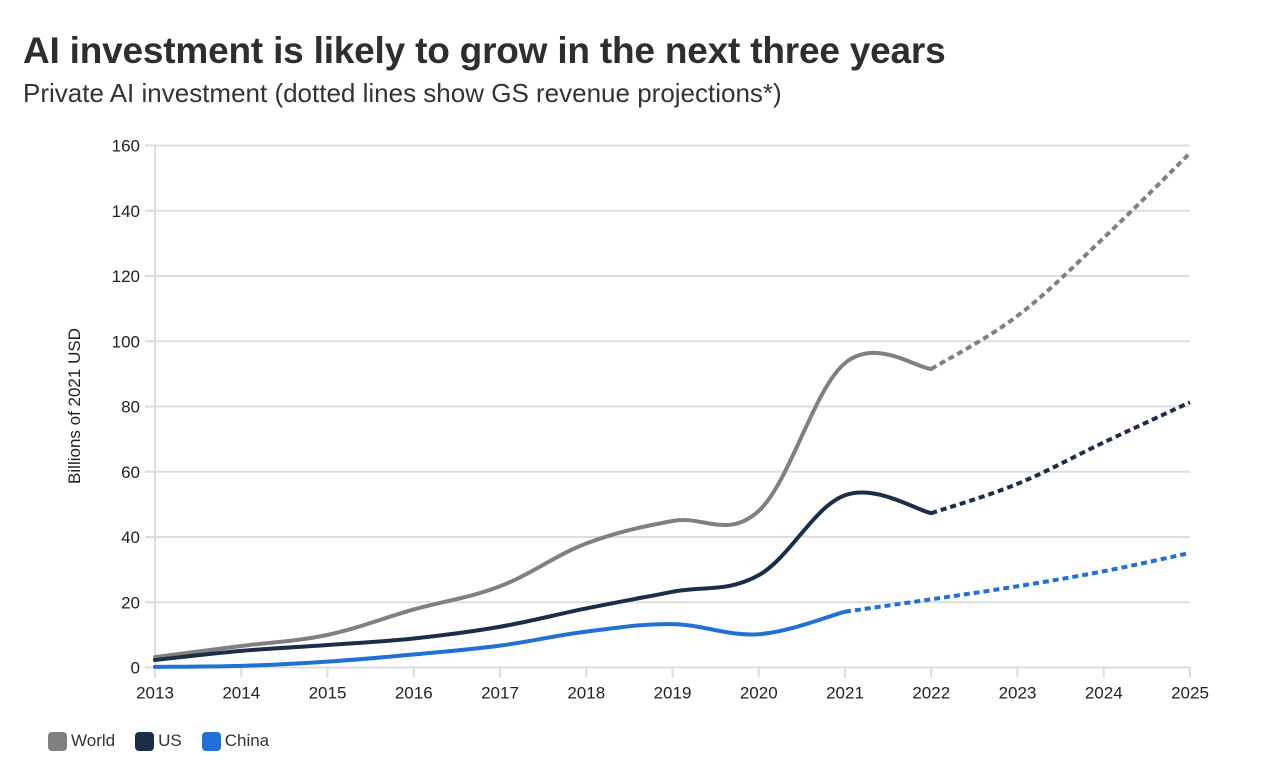  What do you see at coordinates (1061, 261) in the screenshot?
I see `line-world-projection` at bounding box center [1061, 261].